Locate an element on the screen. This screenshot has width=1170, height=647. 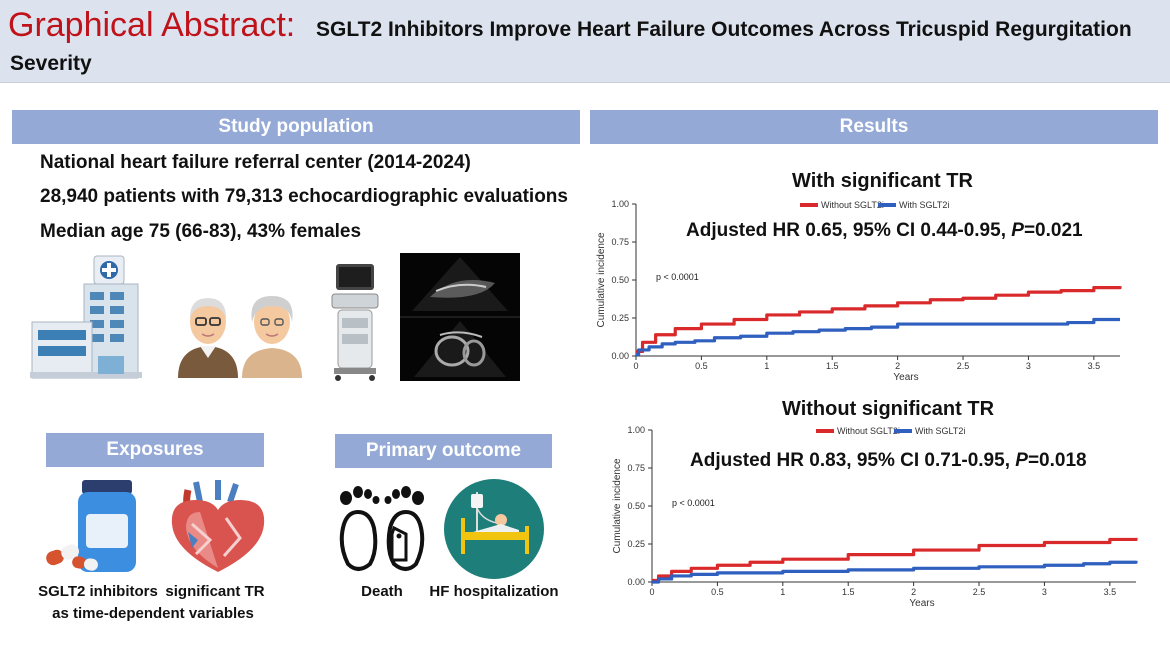
ultrasound-machine-icon is located at coordinates (355, 322).